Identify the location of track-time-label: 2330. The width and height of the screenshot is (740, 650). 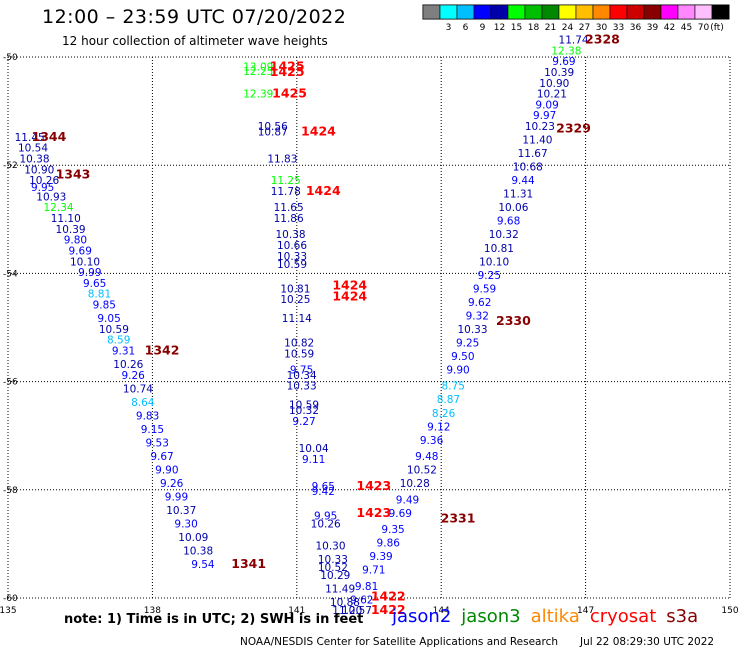
(513, 320).